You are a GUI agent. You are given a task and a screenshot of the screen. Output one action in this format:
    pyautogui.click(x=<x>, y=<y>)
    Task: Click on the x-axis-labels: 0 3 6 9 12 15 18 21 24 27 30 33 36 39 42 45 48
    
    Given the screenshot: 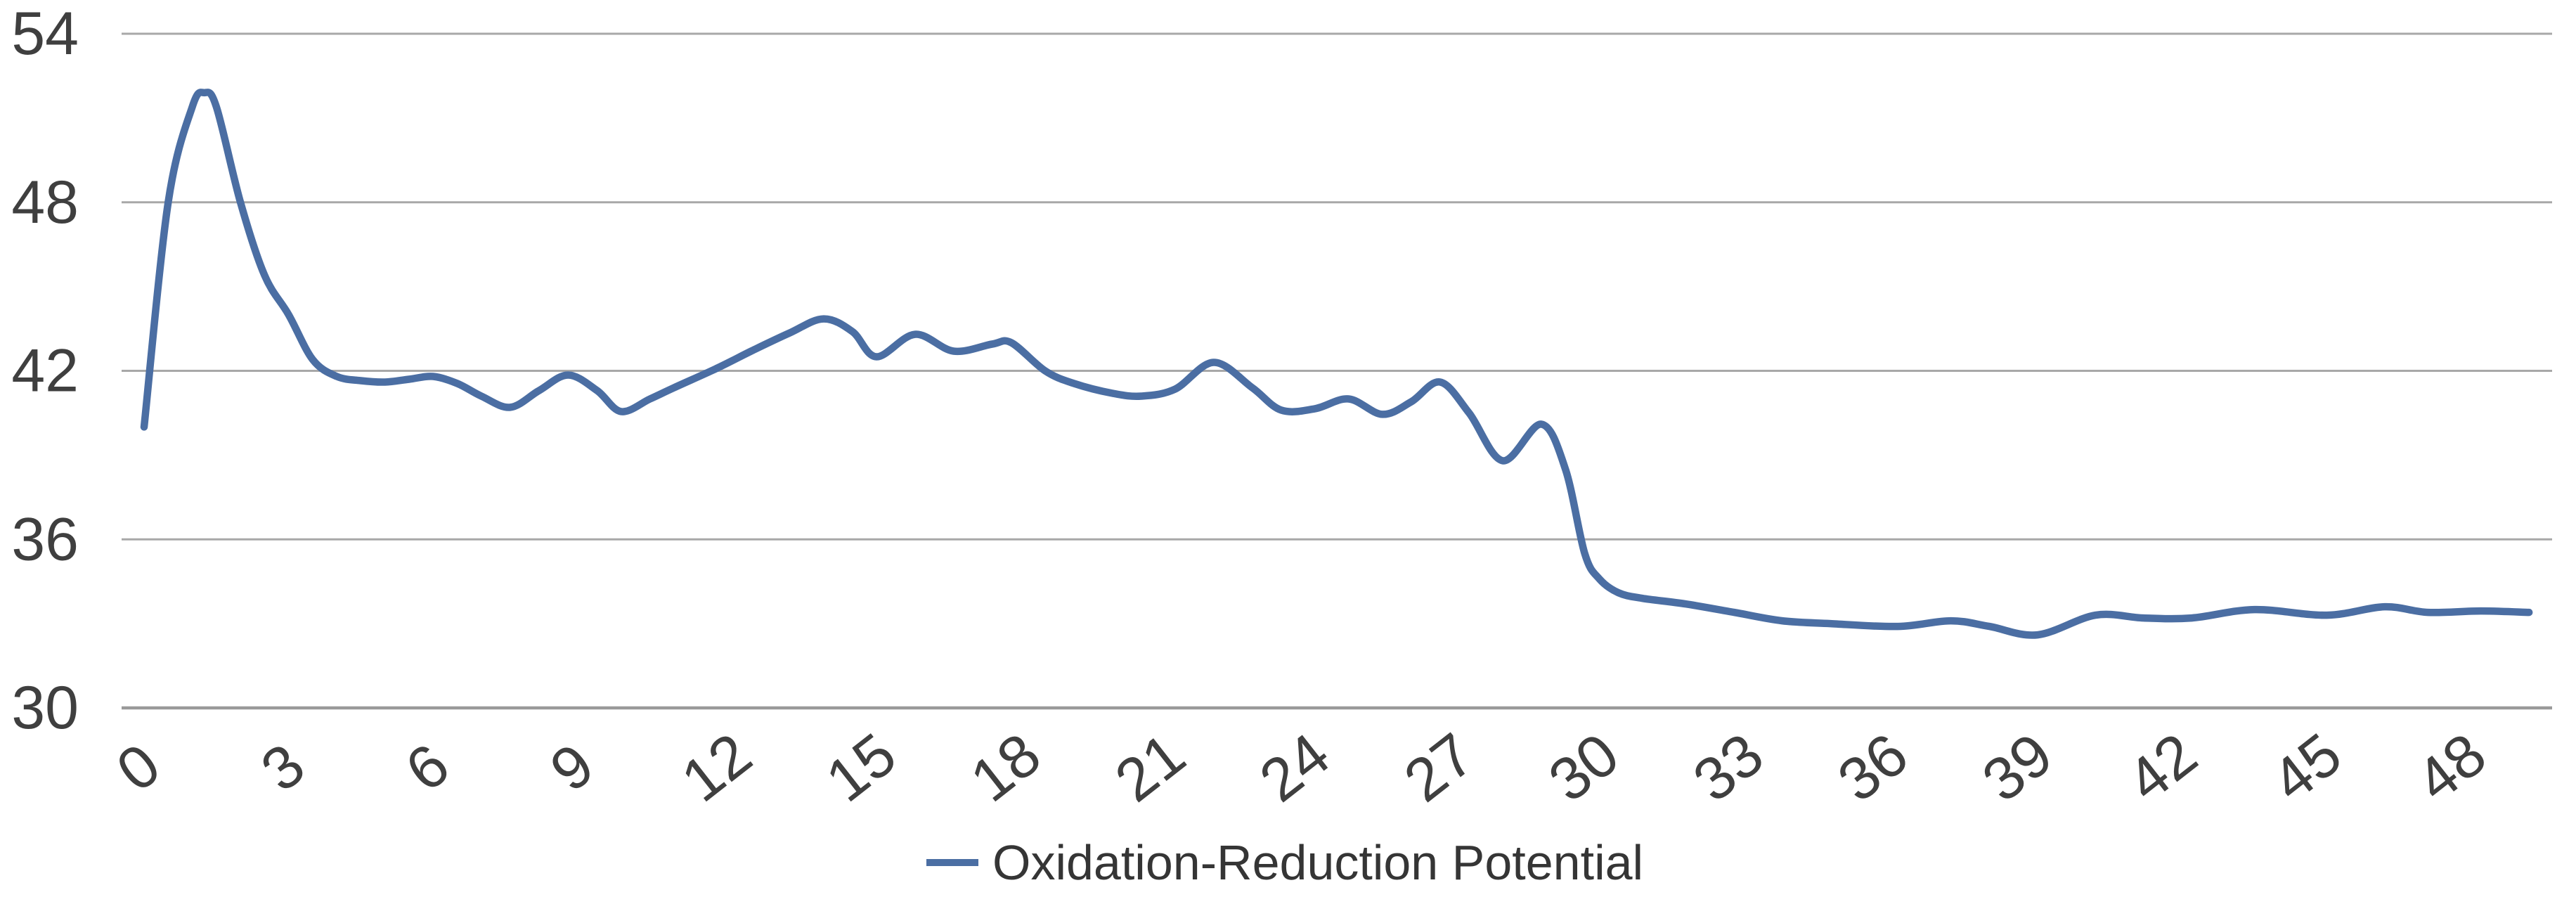 What is the action you would take?
    pyautogui.click(x=1302, y=768)
    